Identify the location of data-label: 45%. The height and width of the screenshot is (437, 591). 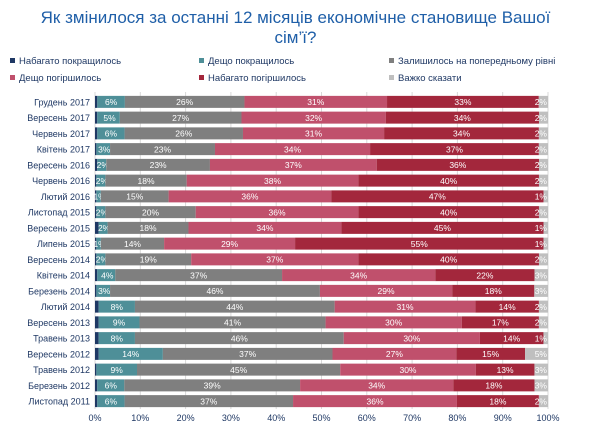
(238, 370).